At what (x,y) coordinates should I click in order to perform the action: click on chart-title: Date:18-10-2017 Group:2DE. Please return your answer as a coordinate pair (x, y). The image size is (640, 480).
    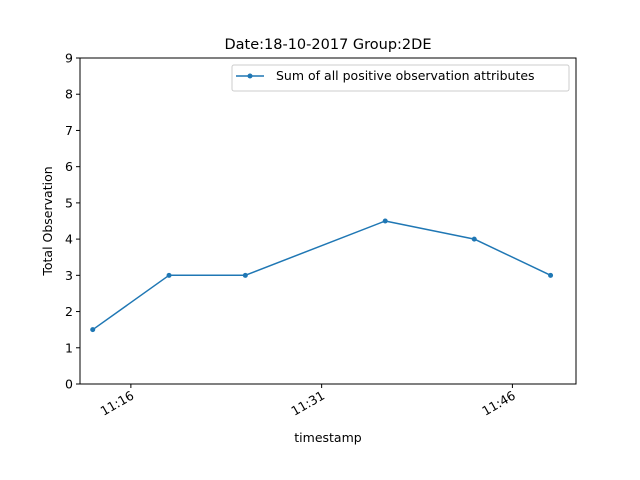
    Looking at the image, I should click on (327, 45).